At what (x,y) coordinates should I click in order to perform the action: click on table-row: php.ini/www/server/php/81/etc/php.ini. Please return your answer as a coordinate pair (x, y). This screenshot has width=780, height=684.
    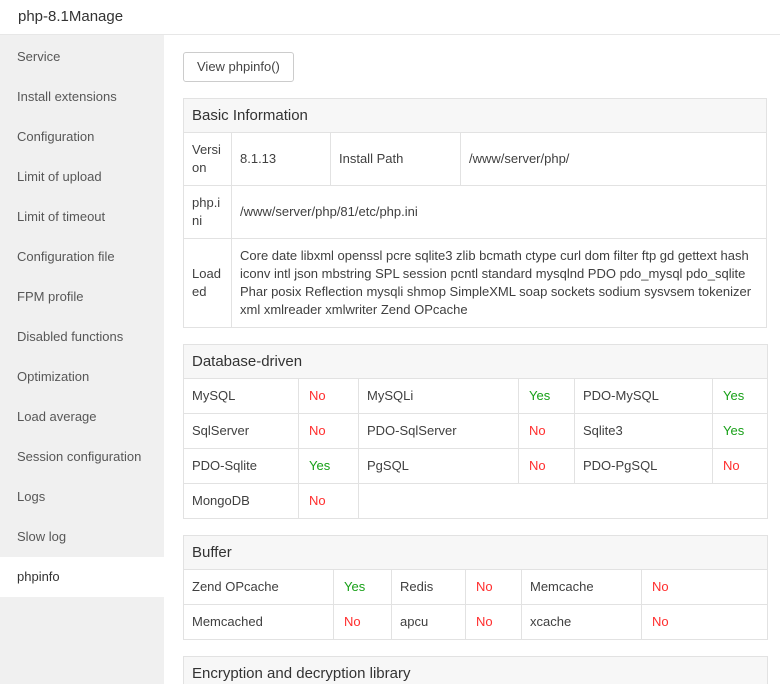
    Looking at the image, I should click on (475, 212).